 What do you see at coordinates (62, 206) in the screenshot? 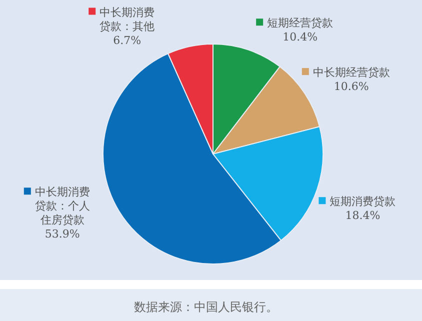
I see `legend-label: 中长期消费贷款：个人住房贷款` at bounding box center [62, 206].